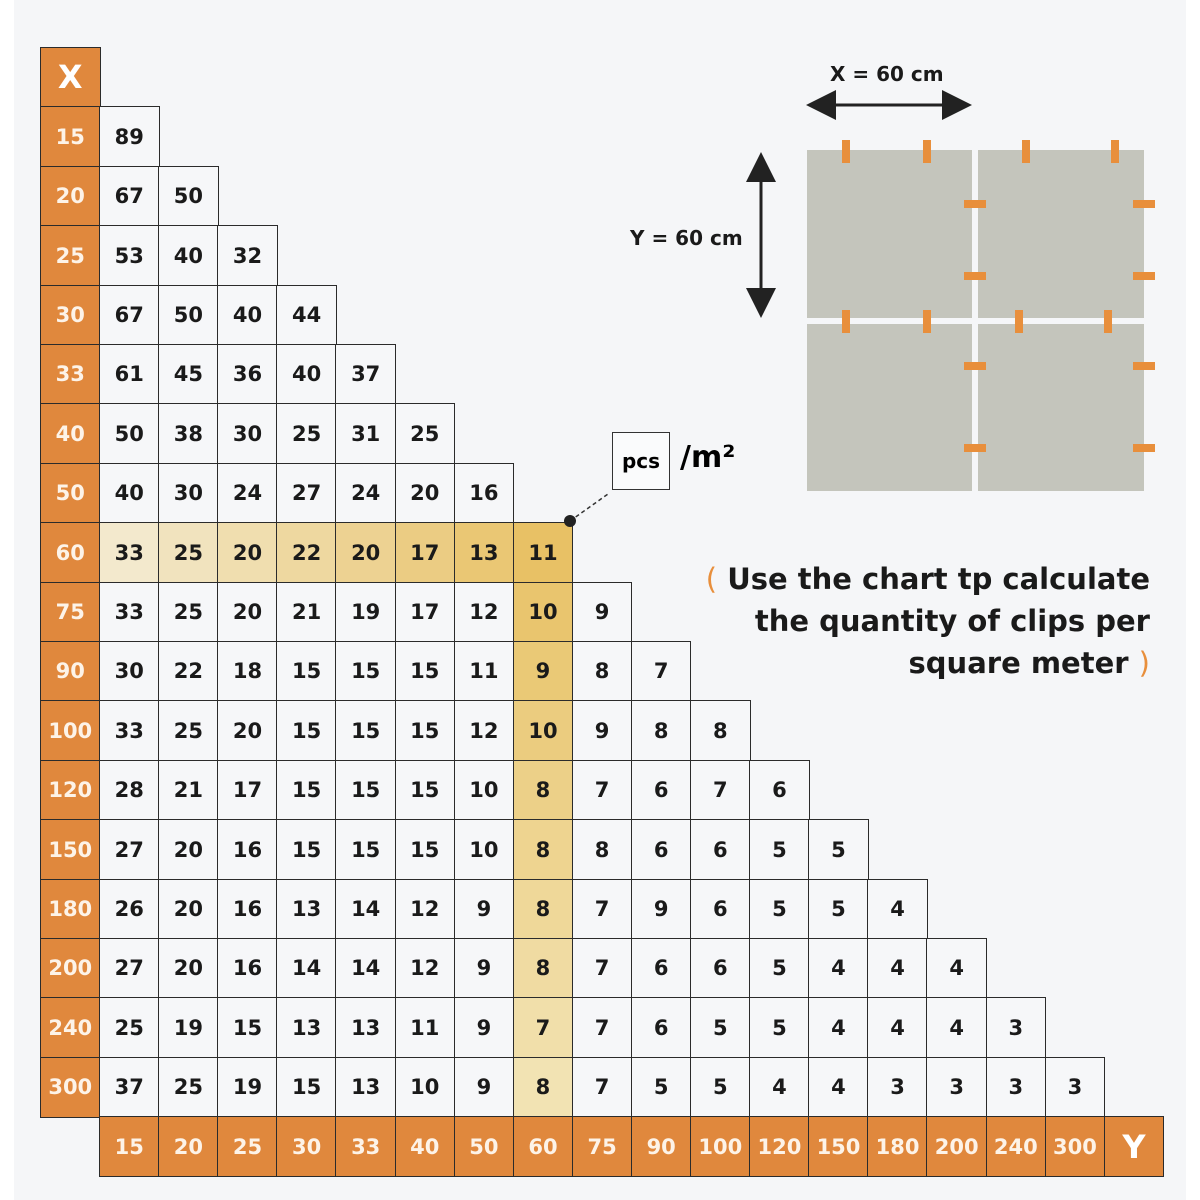 Image resolution: width=1200 pixels, height=1200 pixels. Describe the element at coordinates (602, 1147) in the screenshot. I see `column-header: 75` at that location.